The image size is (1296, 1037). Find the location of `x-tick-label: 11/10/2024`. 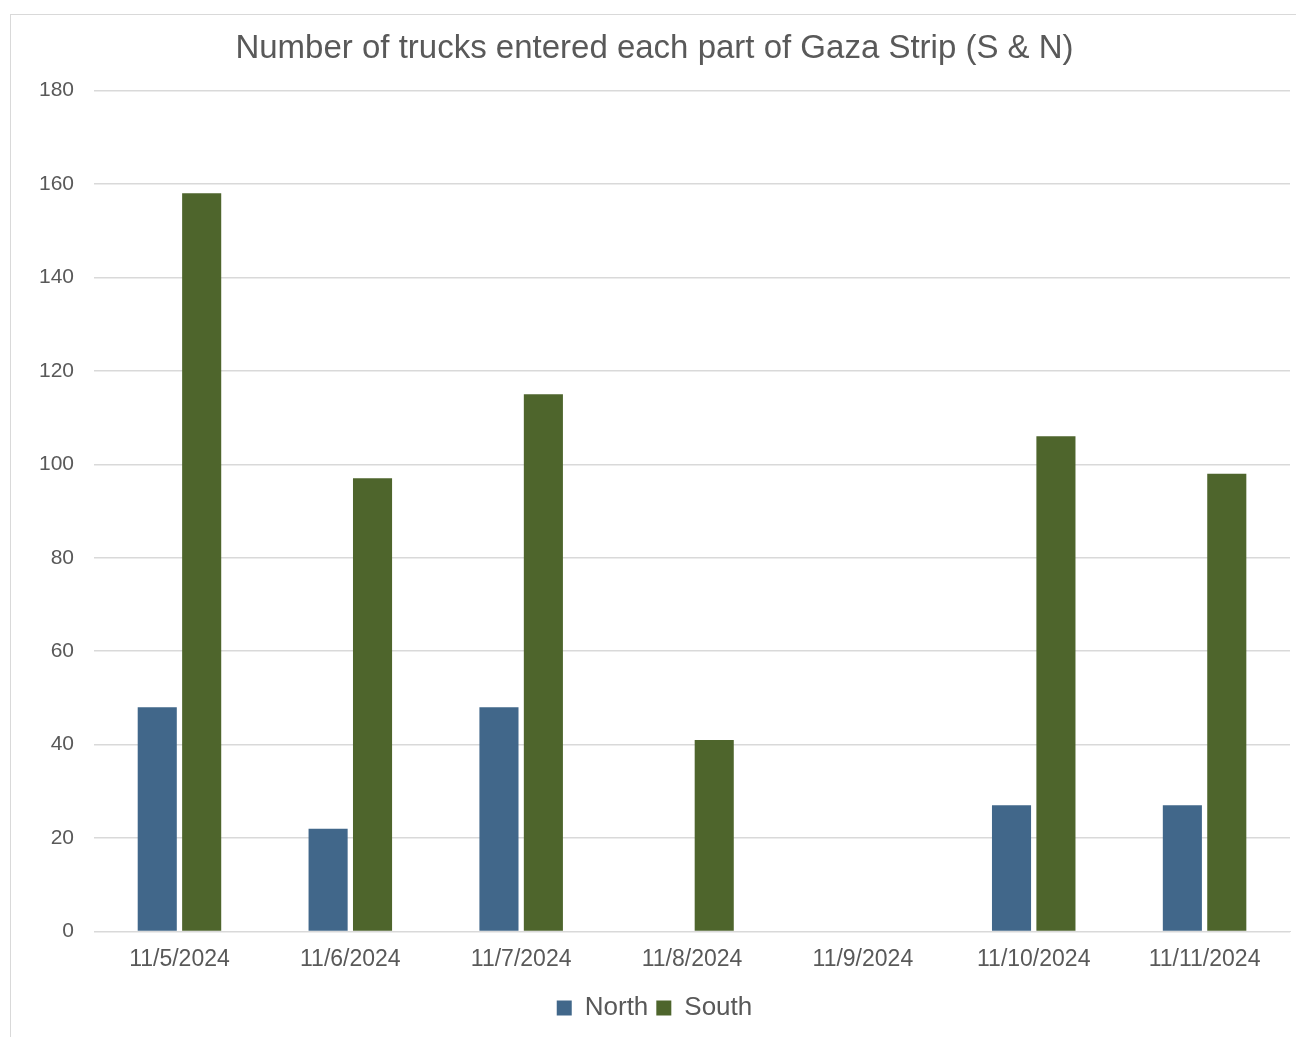

x-tick-label: 11/10/2024 is located at coordinates (1034, 957).